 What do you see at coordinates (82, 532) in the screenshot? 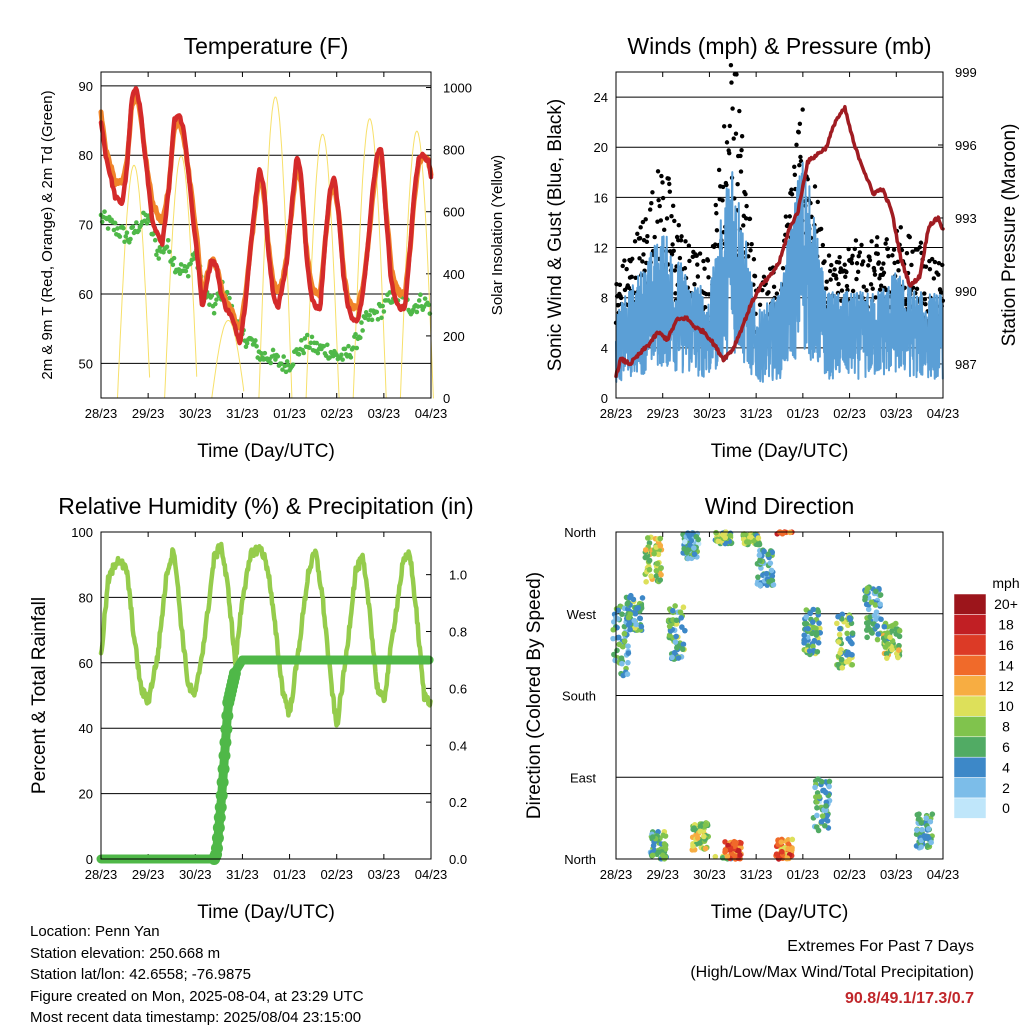
I see `y-tick-label: 100` at bounding box center [82, 532].